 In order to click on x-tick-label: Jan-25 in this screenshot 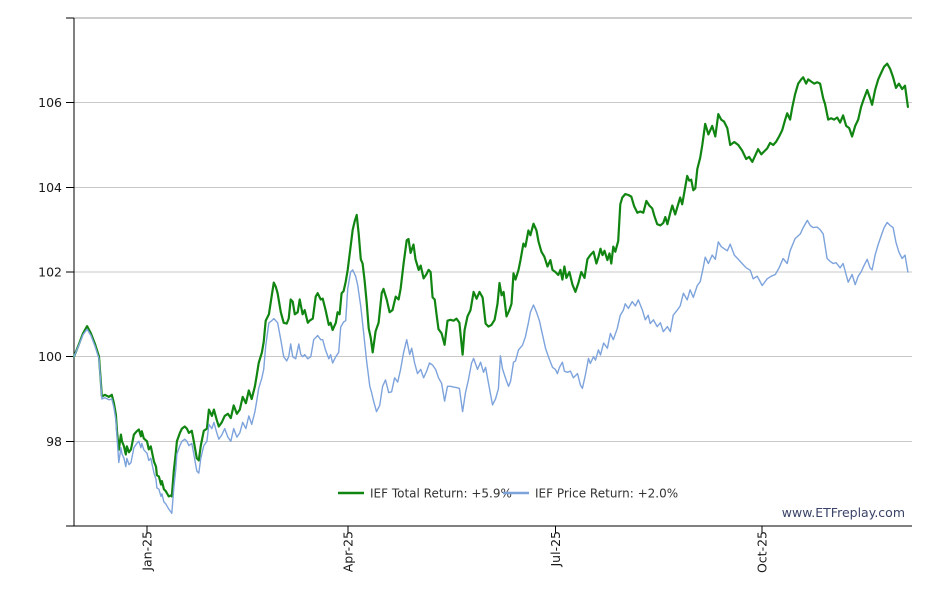, I will do `click(146, 551)`.